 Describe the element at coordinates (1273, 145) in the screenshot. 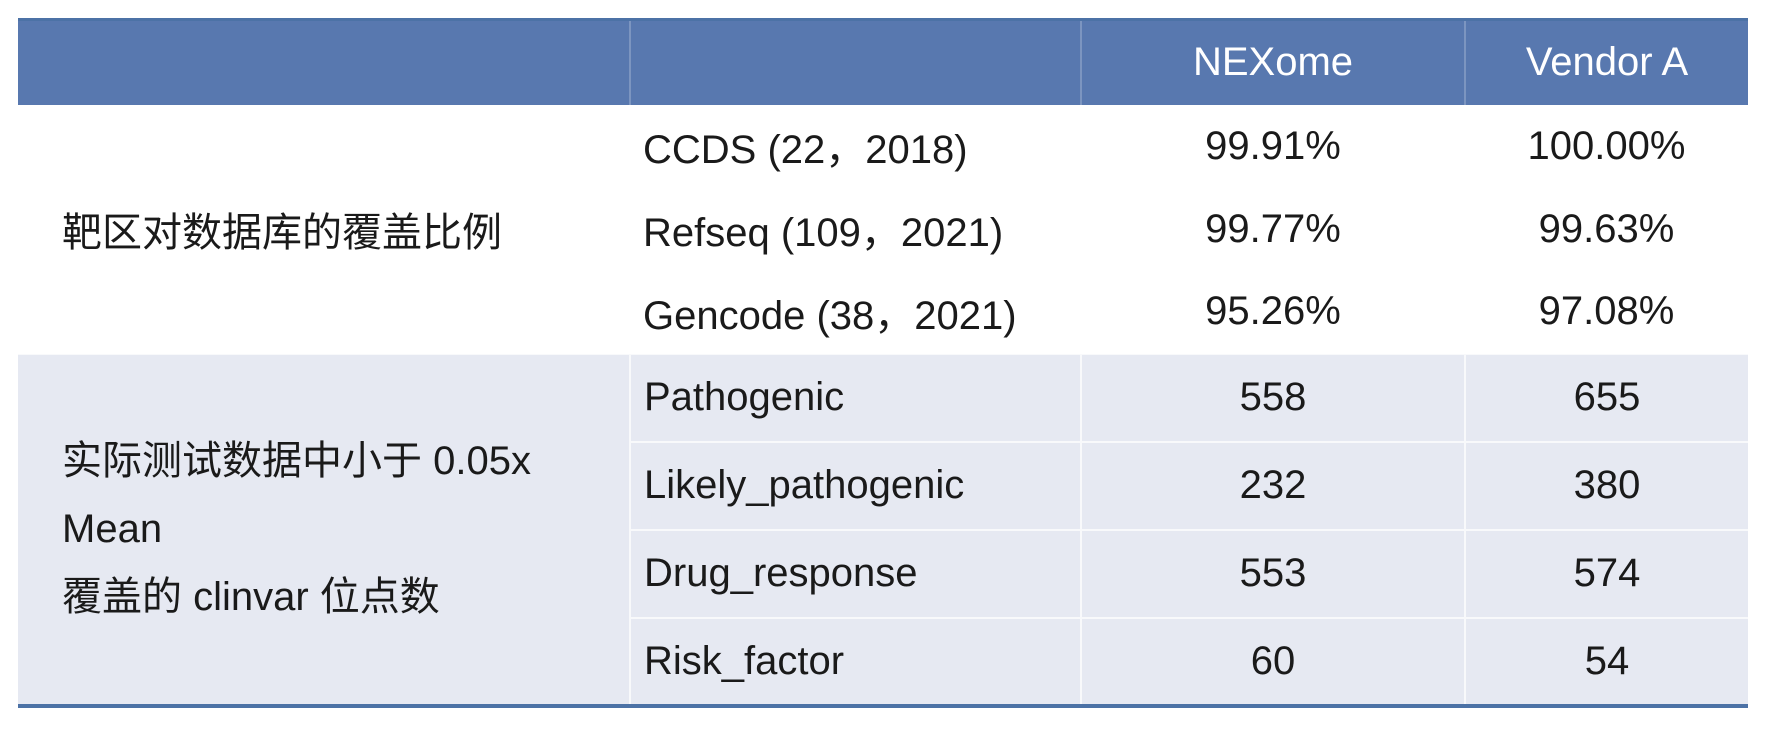

I see `nexome-value-cell: 99.91%` at that location.